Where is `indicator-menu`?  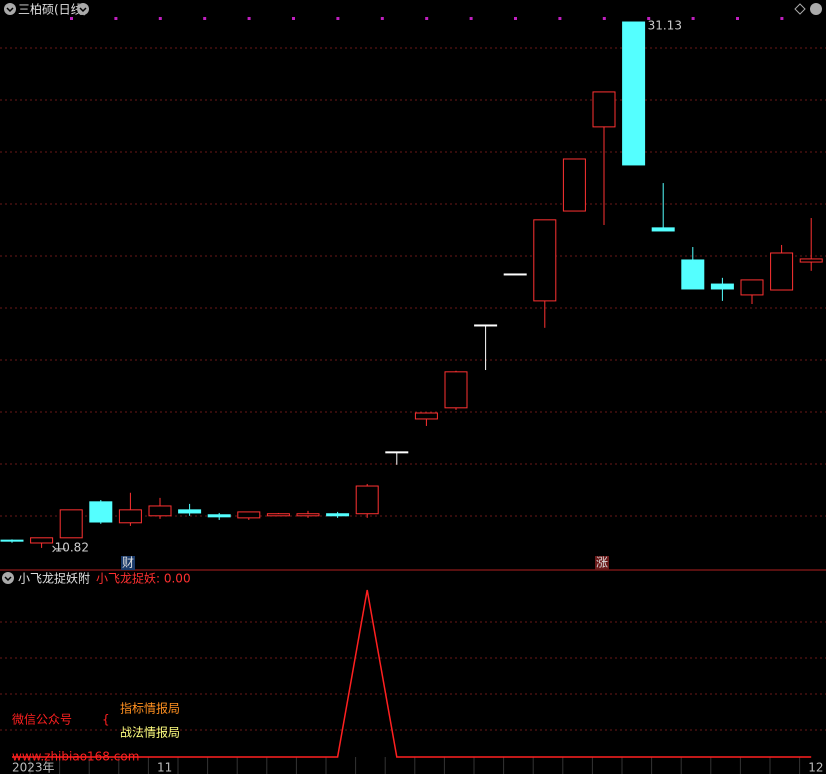
indicator-menu is located at coordinates (8, 578).